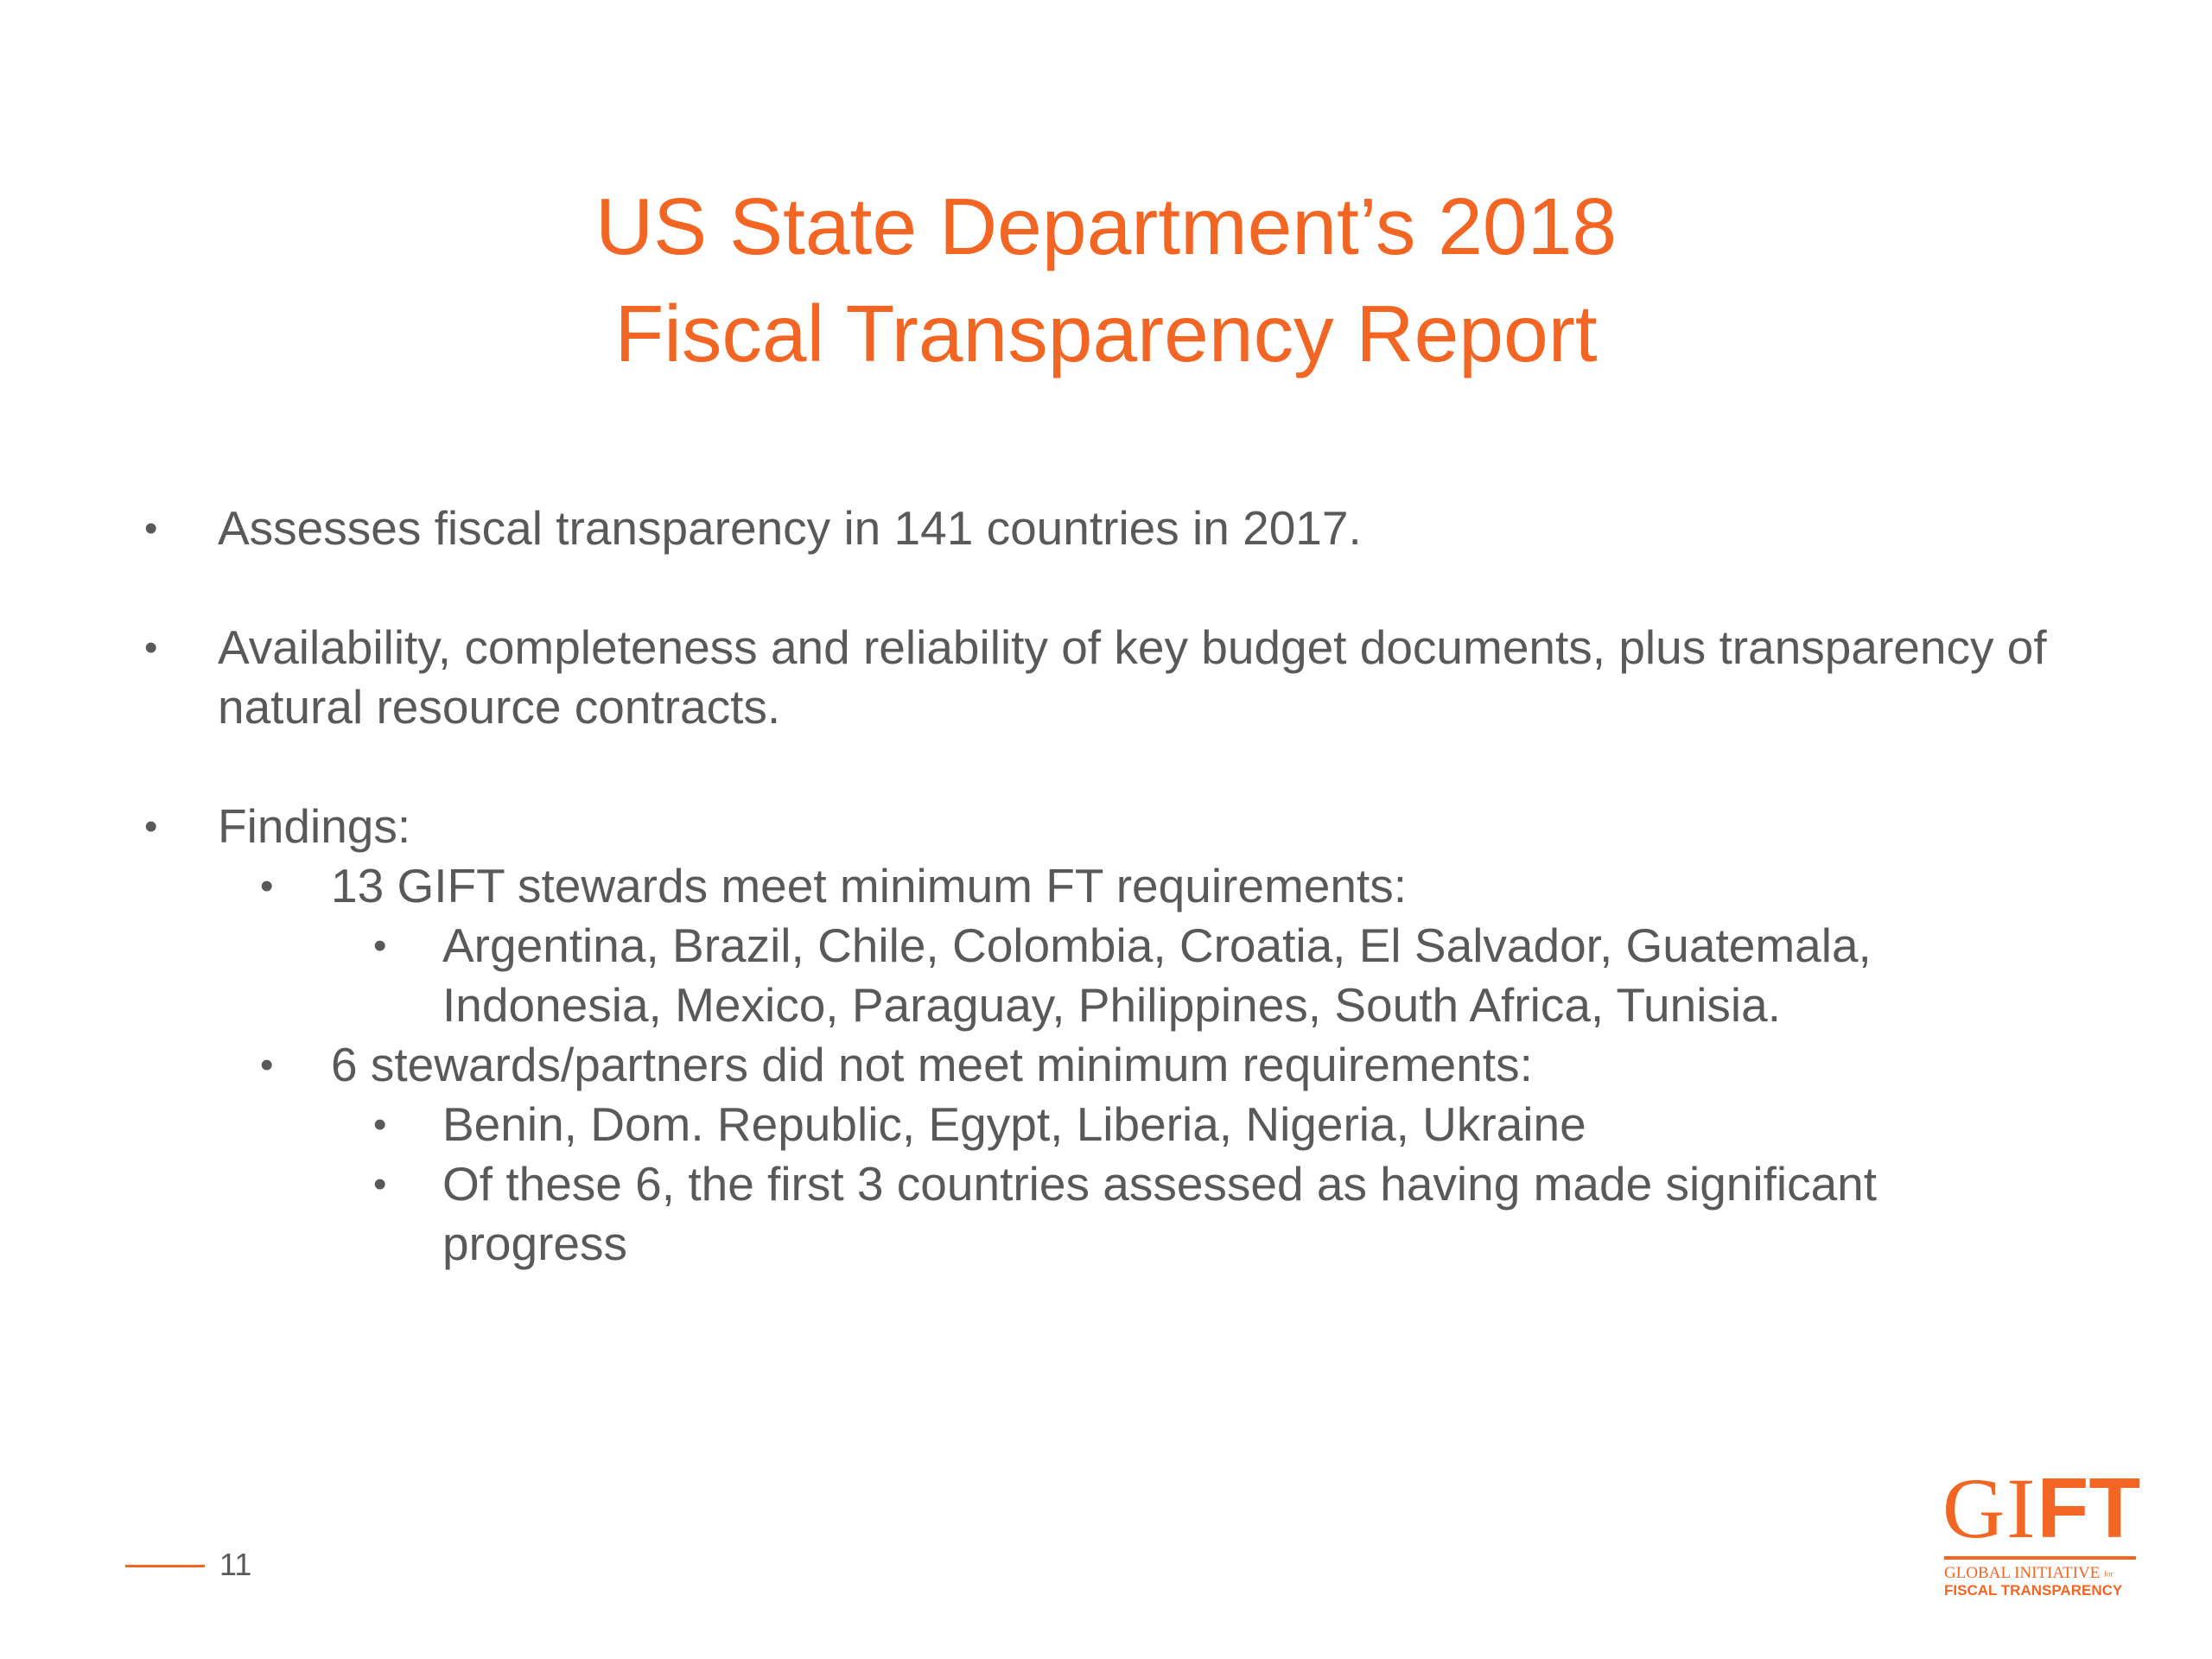 The image size is (2212, 1659). Describe the element at coordinates (1106, 333) in the screenshot. I see `slide-title-line-2: Fiscal Transparency Report` at that location.